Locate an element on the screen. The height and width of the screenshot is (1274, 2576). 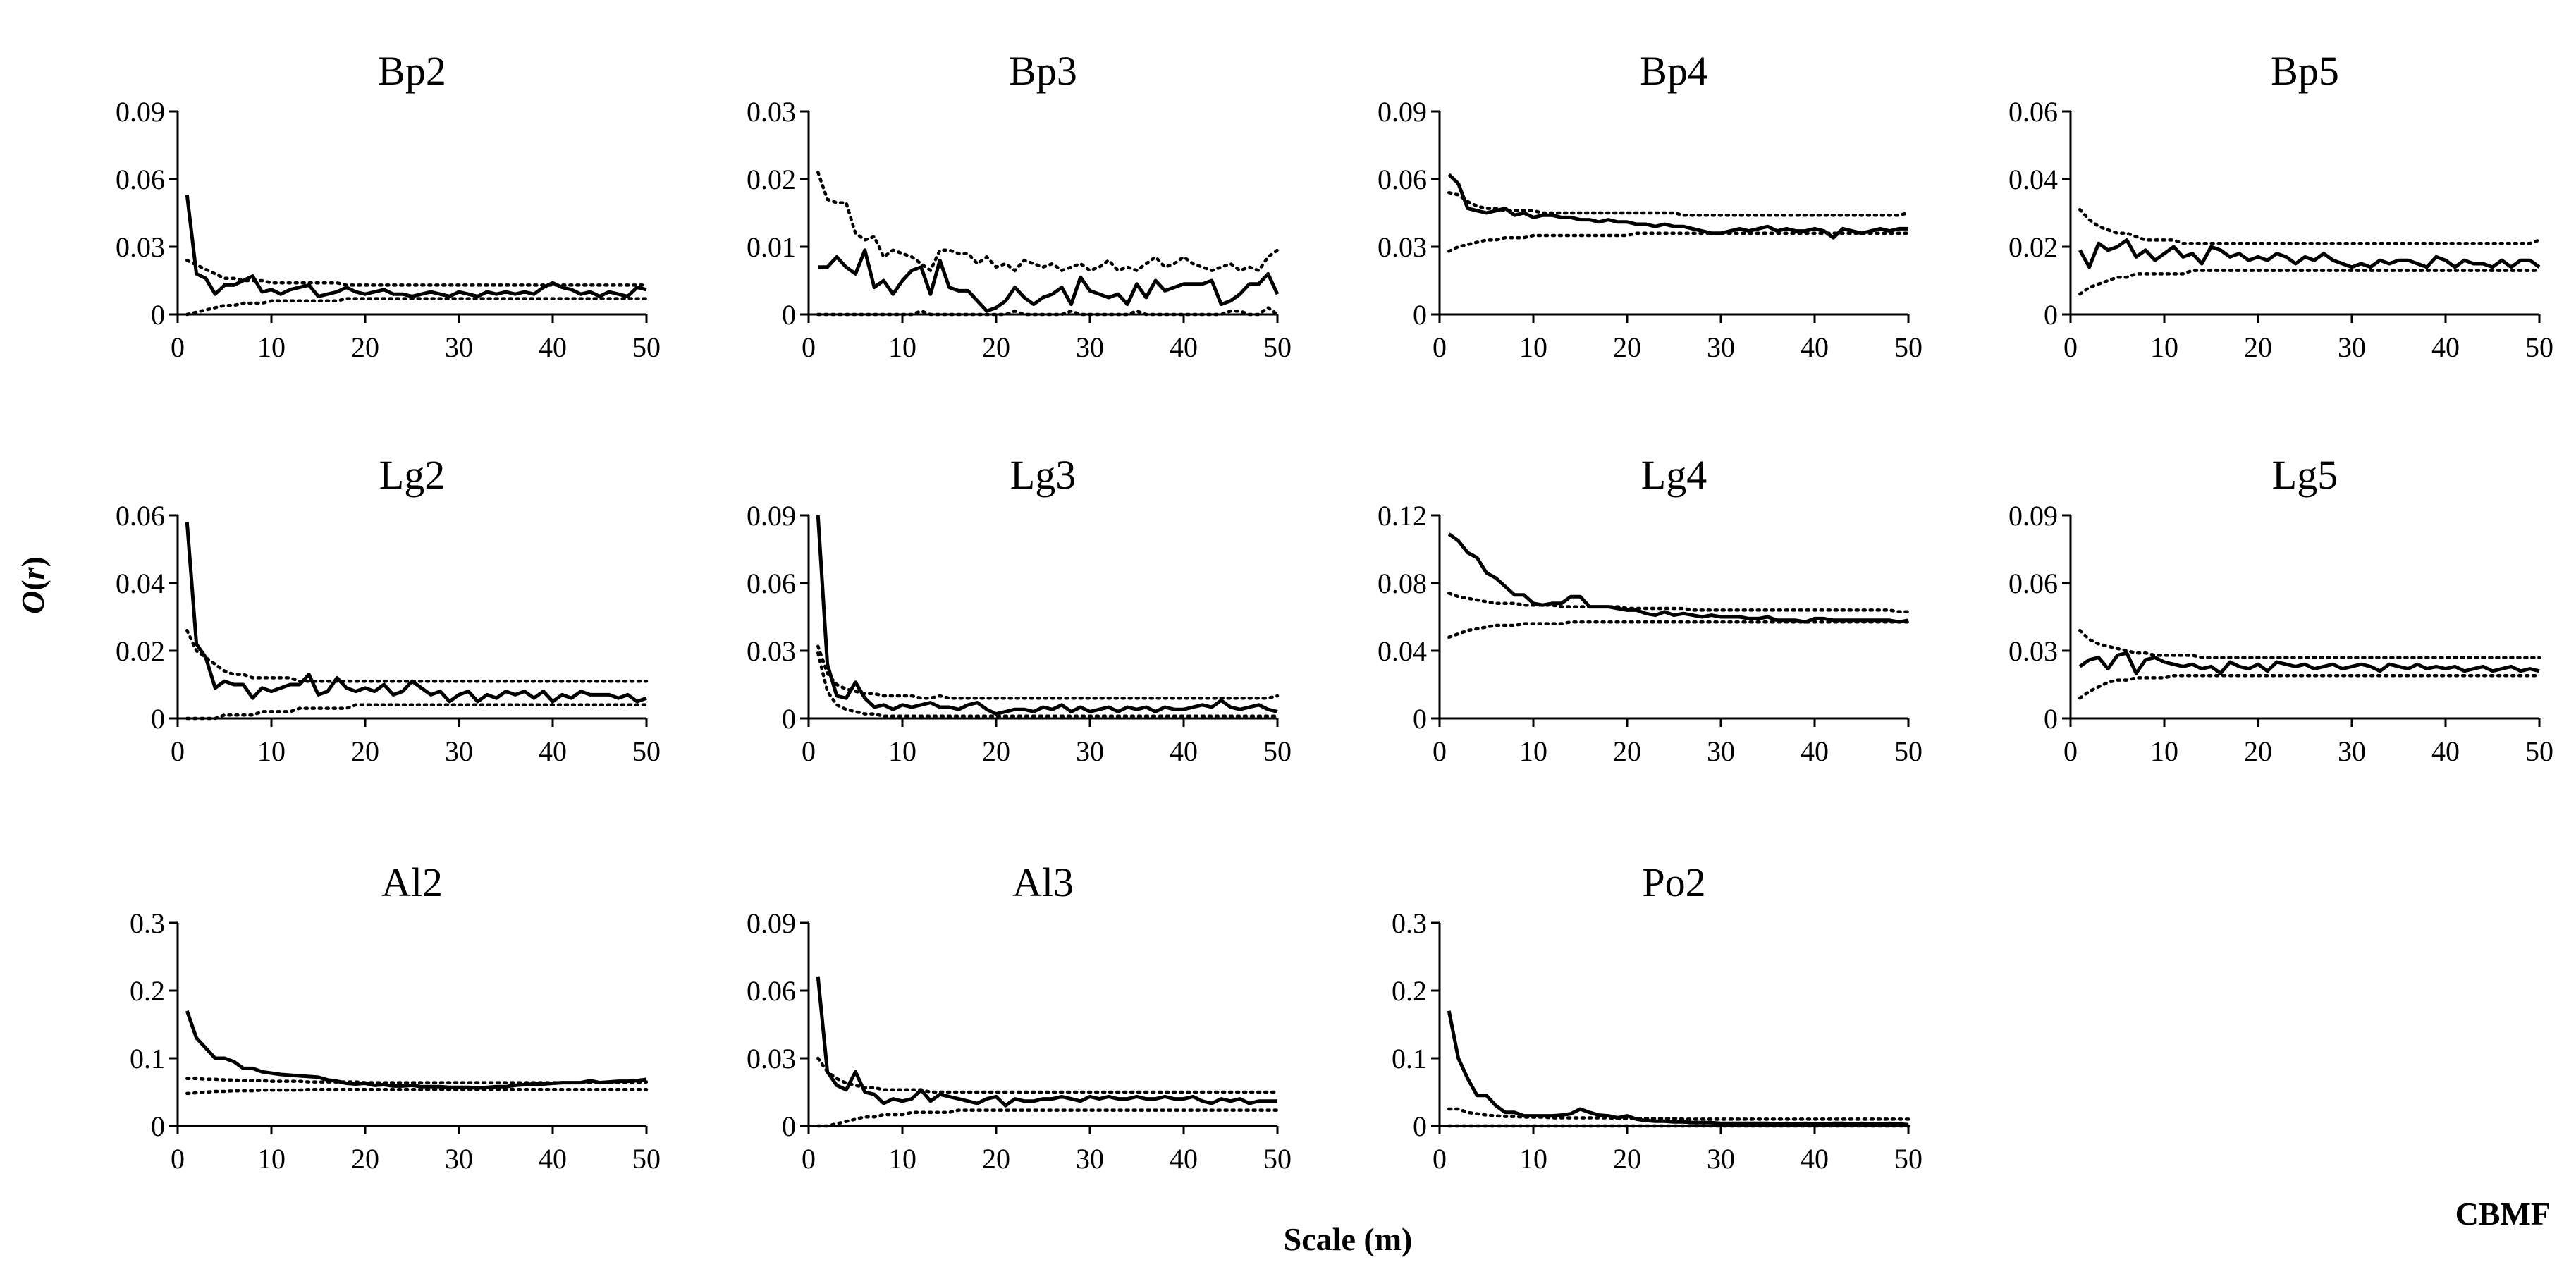
lower-envelope-line-bp4 is located at coordinates (1678, 242).